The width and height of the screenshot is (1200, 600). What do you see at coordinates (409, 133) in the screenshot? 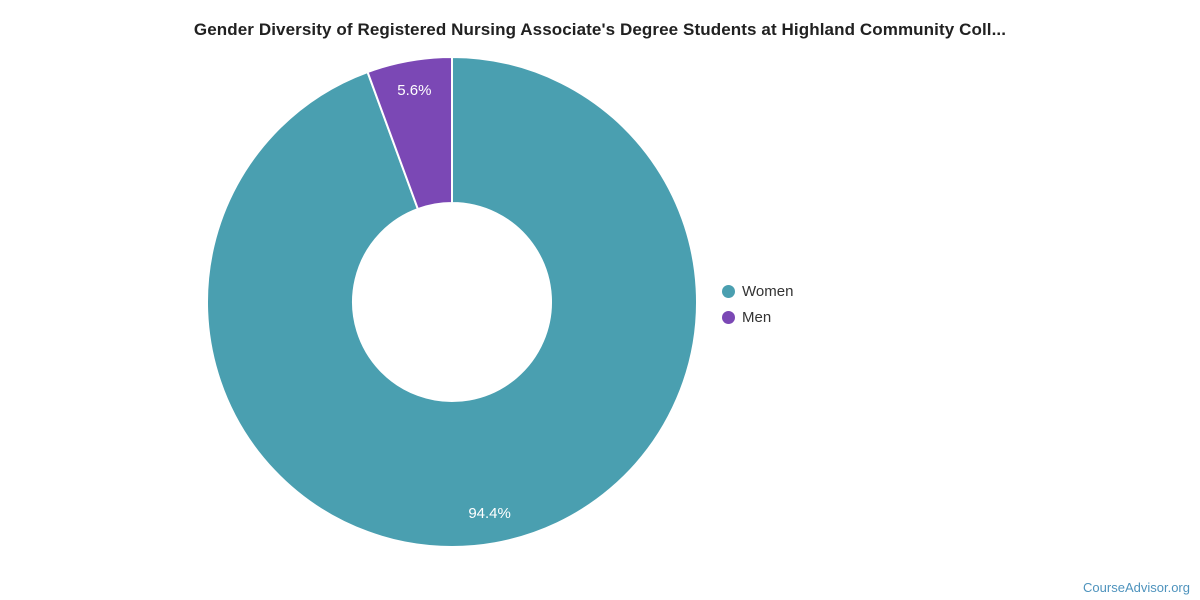
I see `pie-slice-men` at bounding box center [409, 133].